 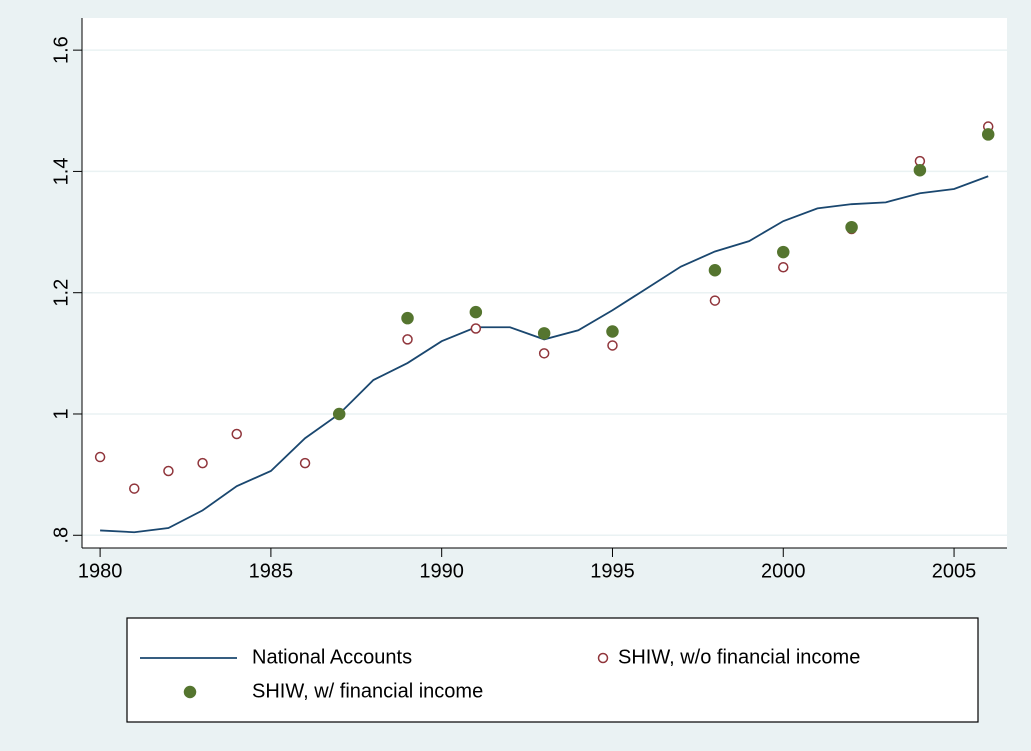 I want to click on x-tick-label: 1995, so click(x=612, y=571).